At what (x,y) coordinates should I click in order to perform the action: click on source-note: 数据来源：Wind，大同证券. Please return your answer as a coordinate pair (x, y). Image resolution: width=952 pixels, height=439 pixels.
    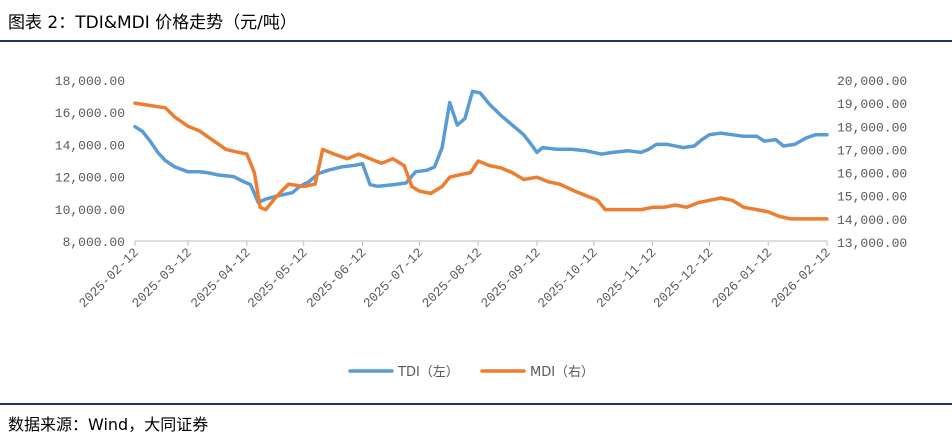
    Looking at the image, I should click on (108, 424).